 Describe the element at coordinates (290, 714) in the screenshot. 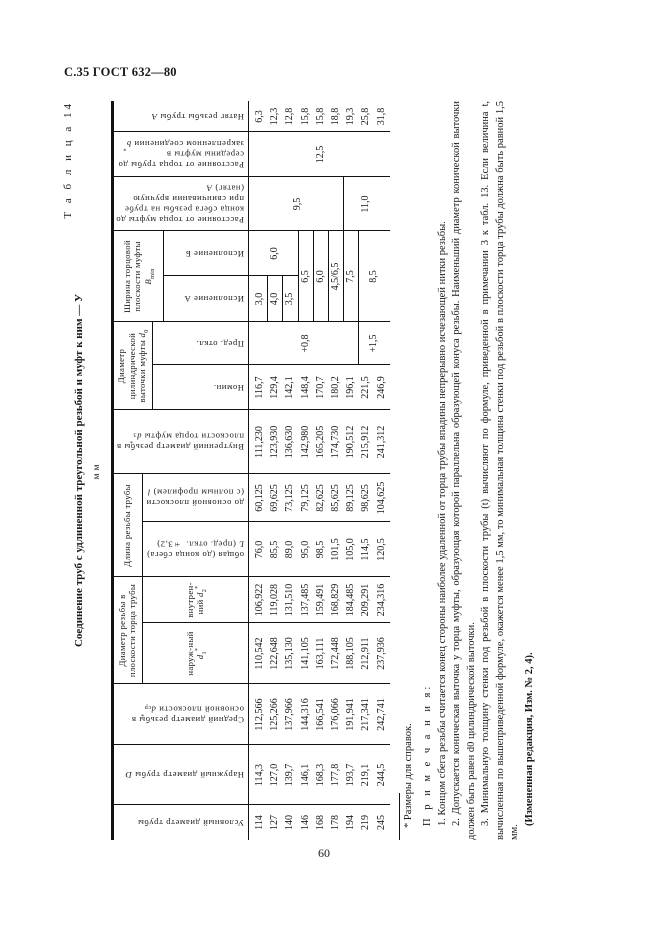

I see `table-cell-dcp: 137,966` at that location.